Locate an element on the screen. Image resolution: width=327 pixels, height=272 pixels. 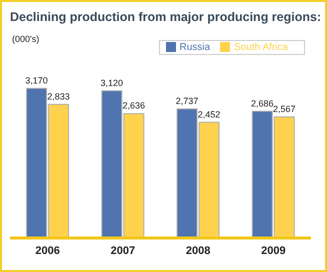
data-label: 2,686 is located at coordinates (262, 103).